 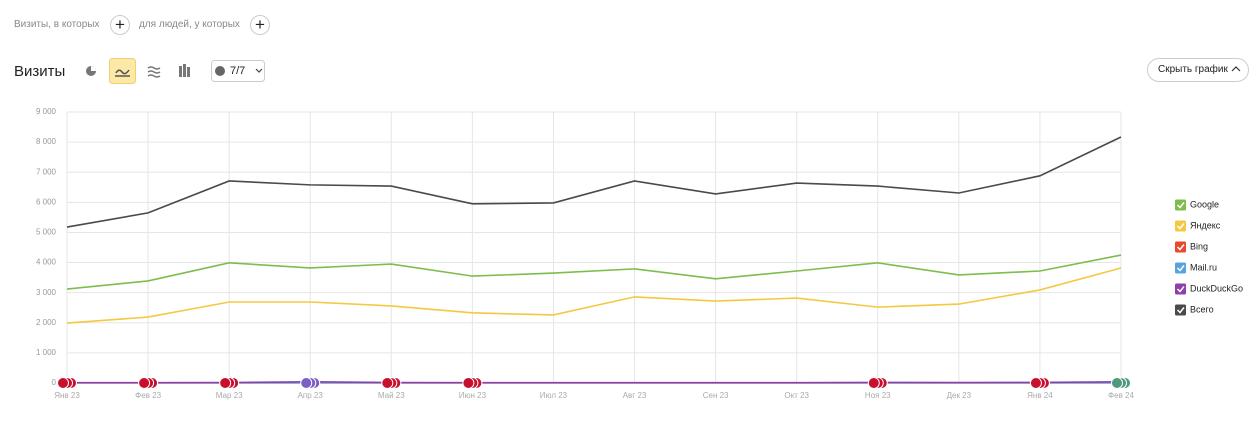 I want to click on x-tick-label: Янв 23, so click(x=67, y=395).